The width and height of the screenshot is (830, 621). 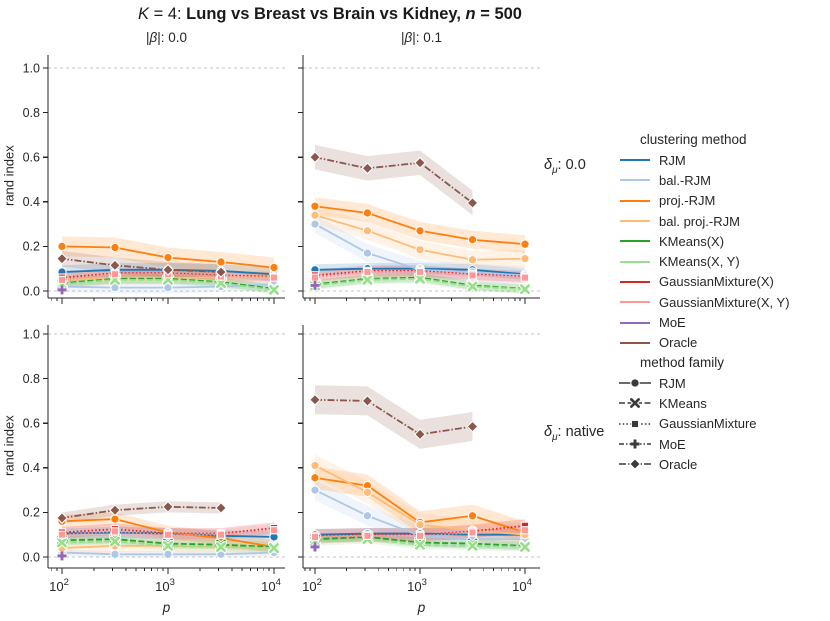 I want to click on legend-item-label: KMeans, so click(x=683, y=403).